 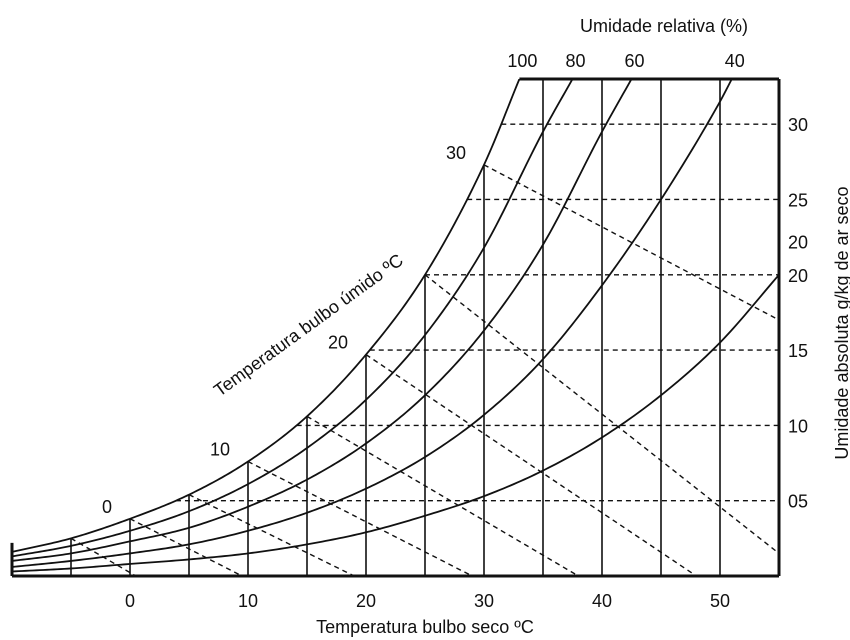 I want to click on y-tick-label: 05, so click(x=798, y=502).